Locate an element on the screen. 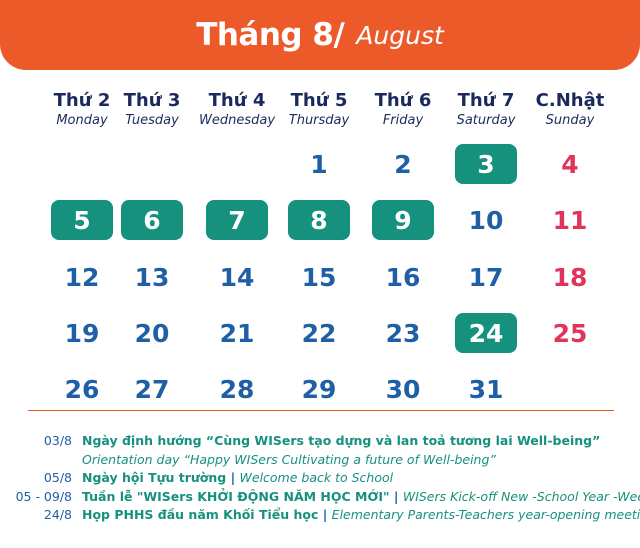  weekday-label-en: Thursday is located at coordinates (319, 120).